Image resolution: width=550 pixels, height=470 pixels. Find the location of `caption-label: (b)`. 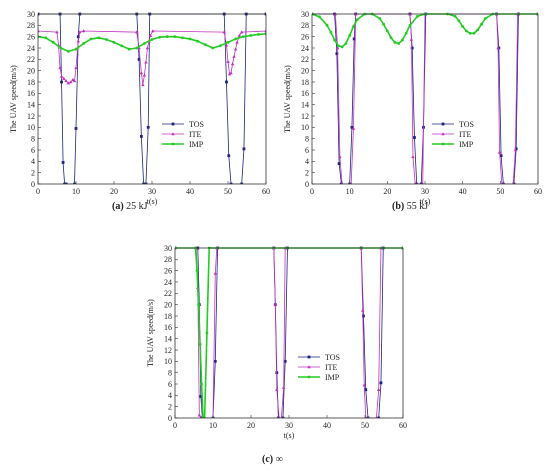

caption-label: (b) is located at coordinates (398, 206).